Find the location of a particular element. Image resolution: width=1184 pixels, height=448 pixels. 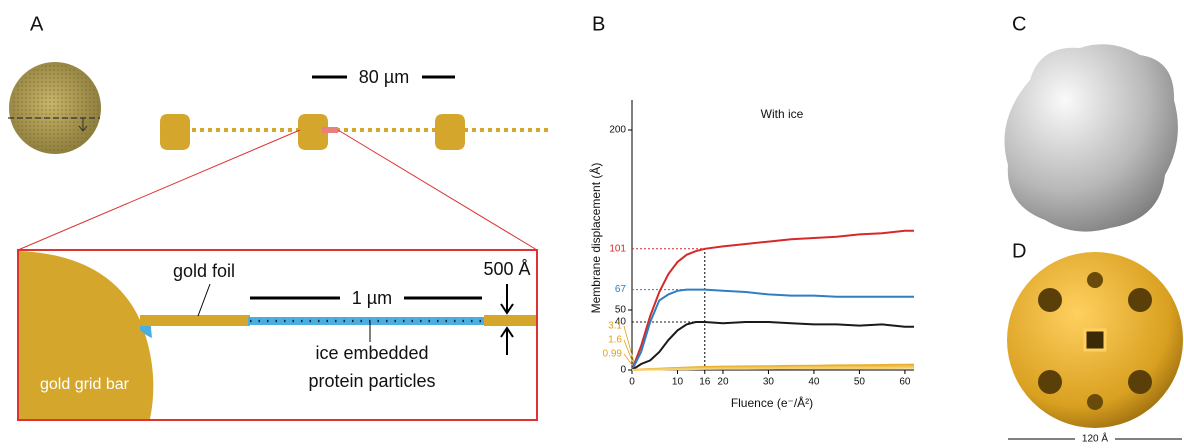

grid-mesh is located at coordinates (55, 108).